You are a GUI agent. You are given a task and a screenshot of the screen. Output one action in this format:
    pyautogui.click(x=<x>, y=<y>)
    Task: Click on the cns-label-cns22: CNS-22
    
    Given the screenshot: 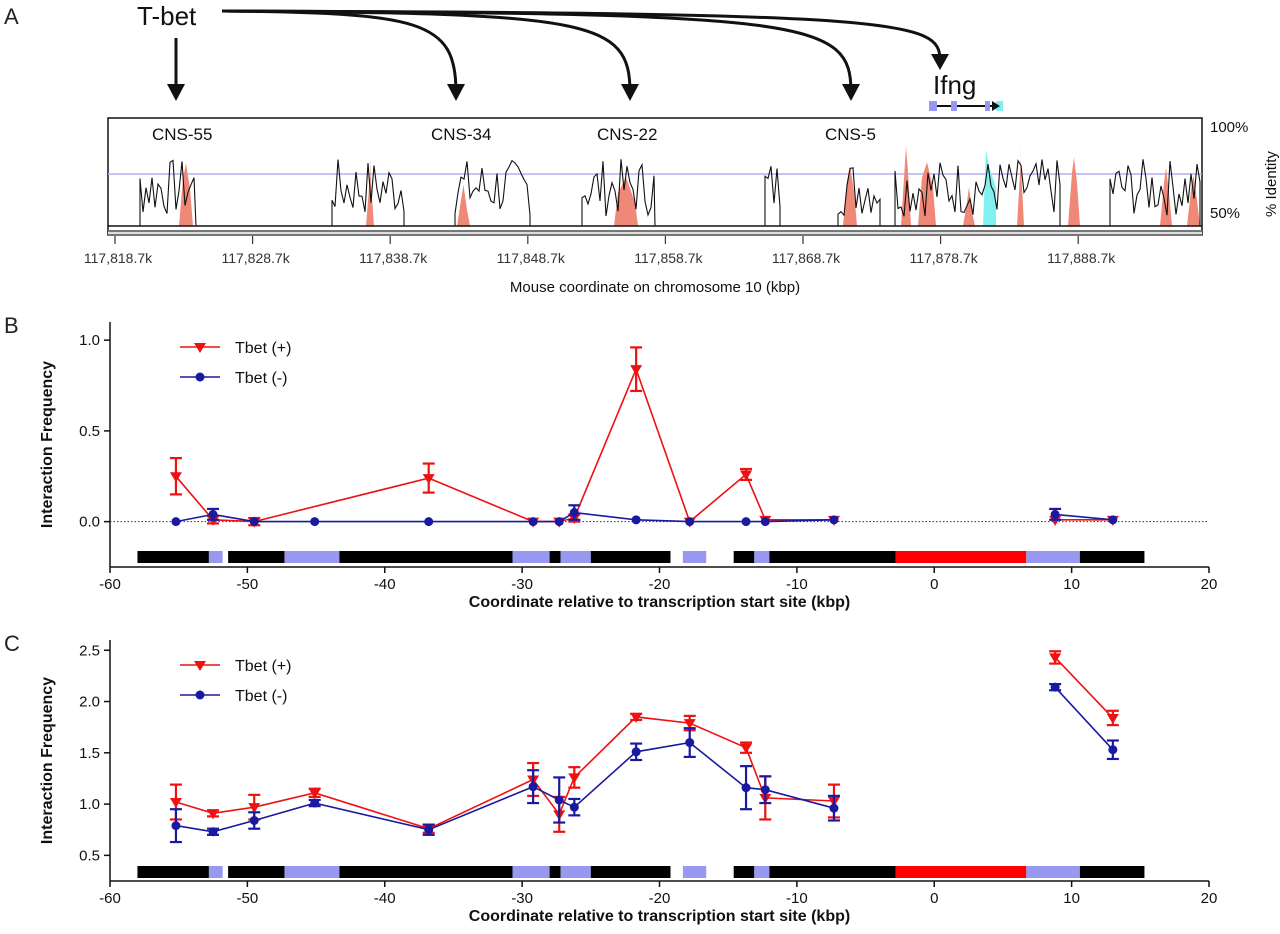 What is the action you would take?
    pyautogui.click(x=627, y=134)
    